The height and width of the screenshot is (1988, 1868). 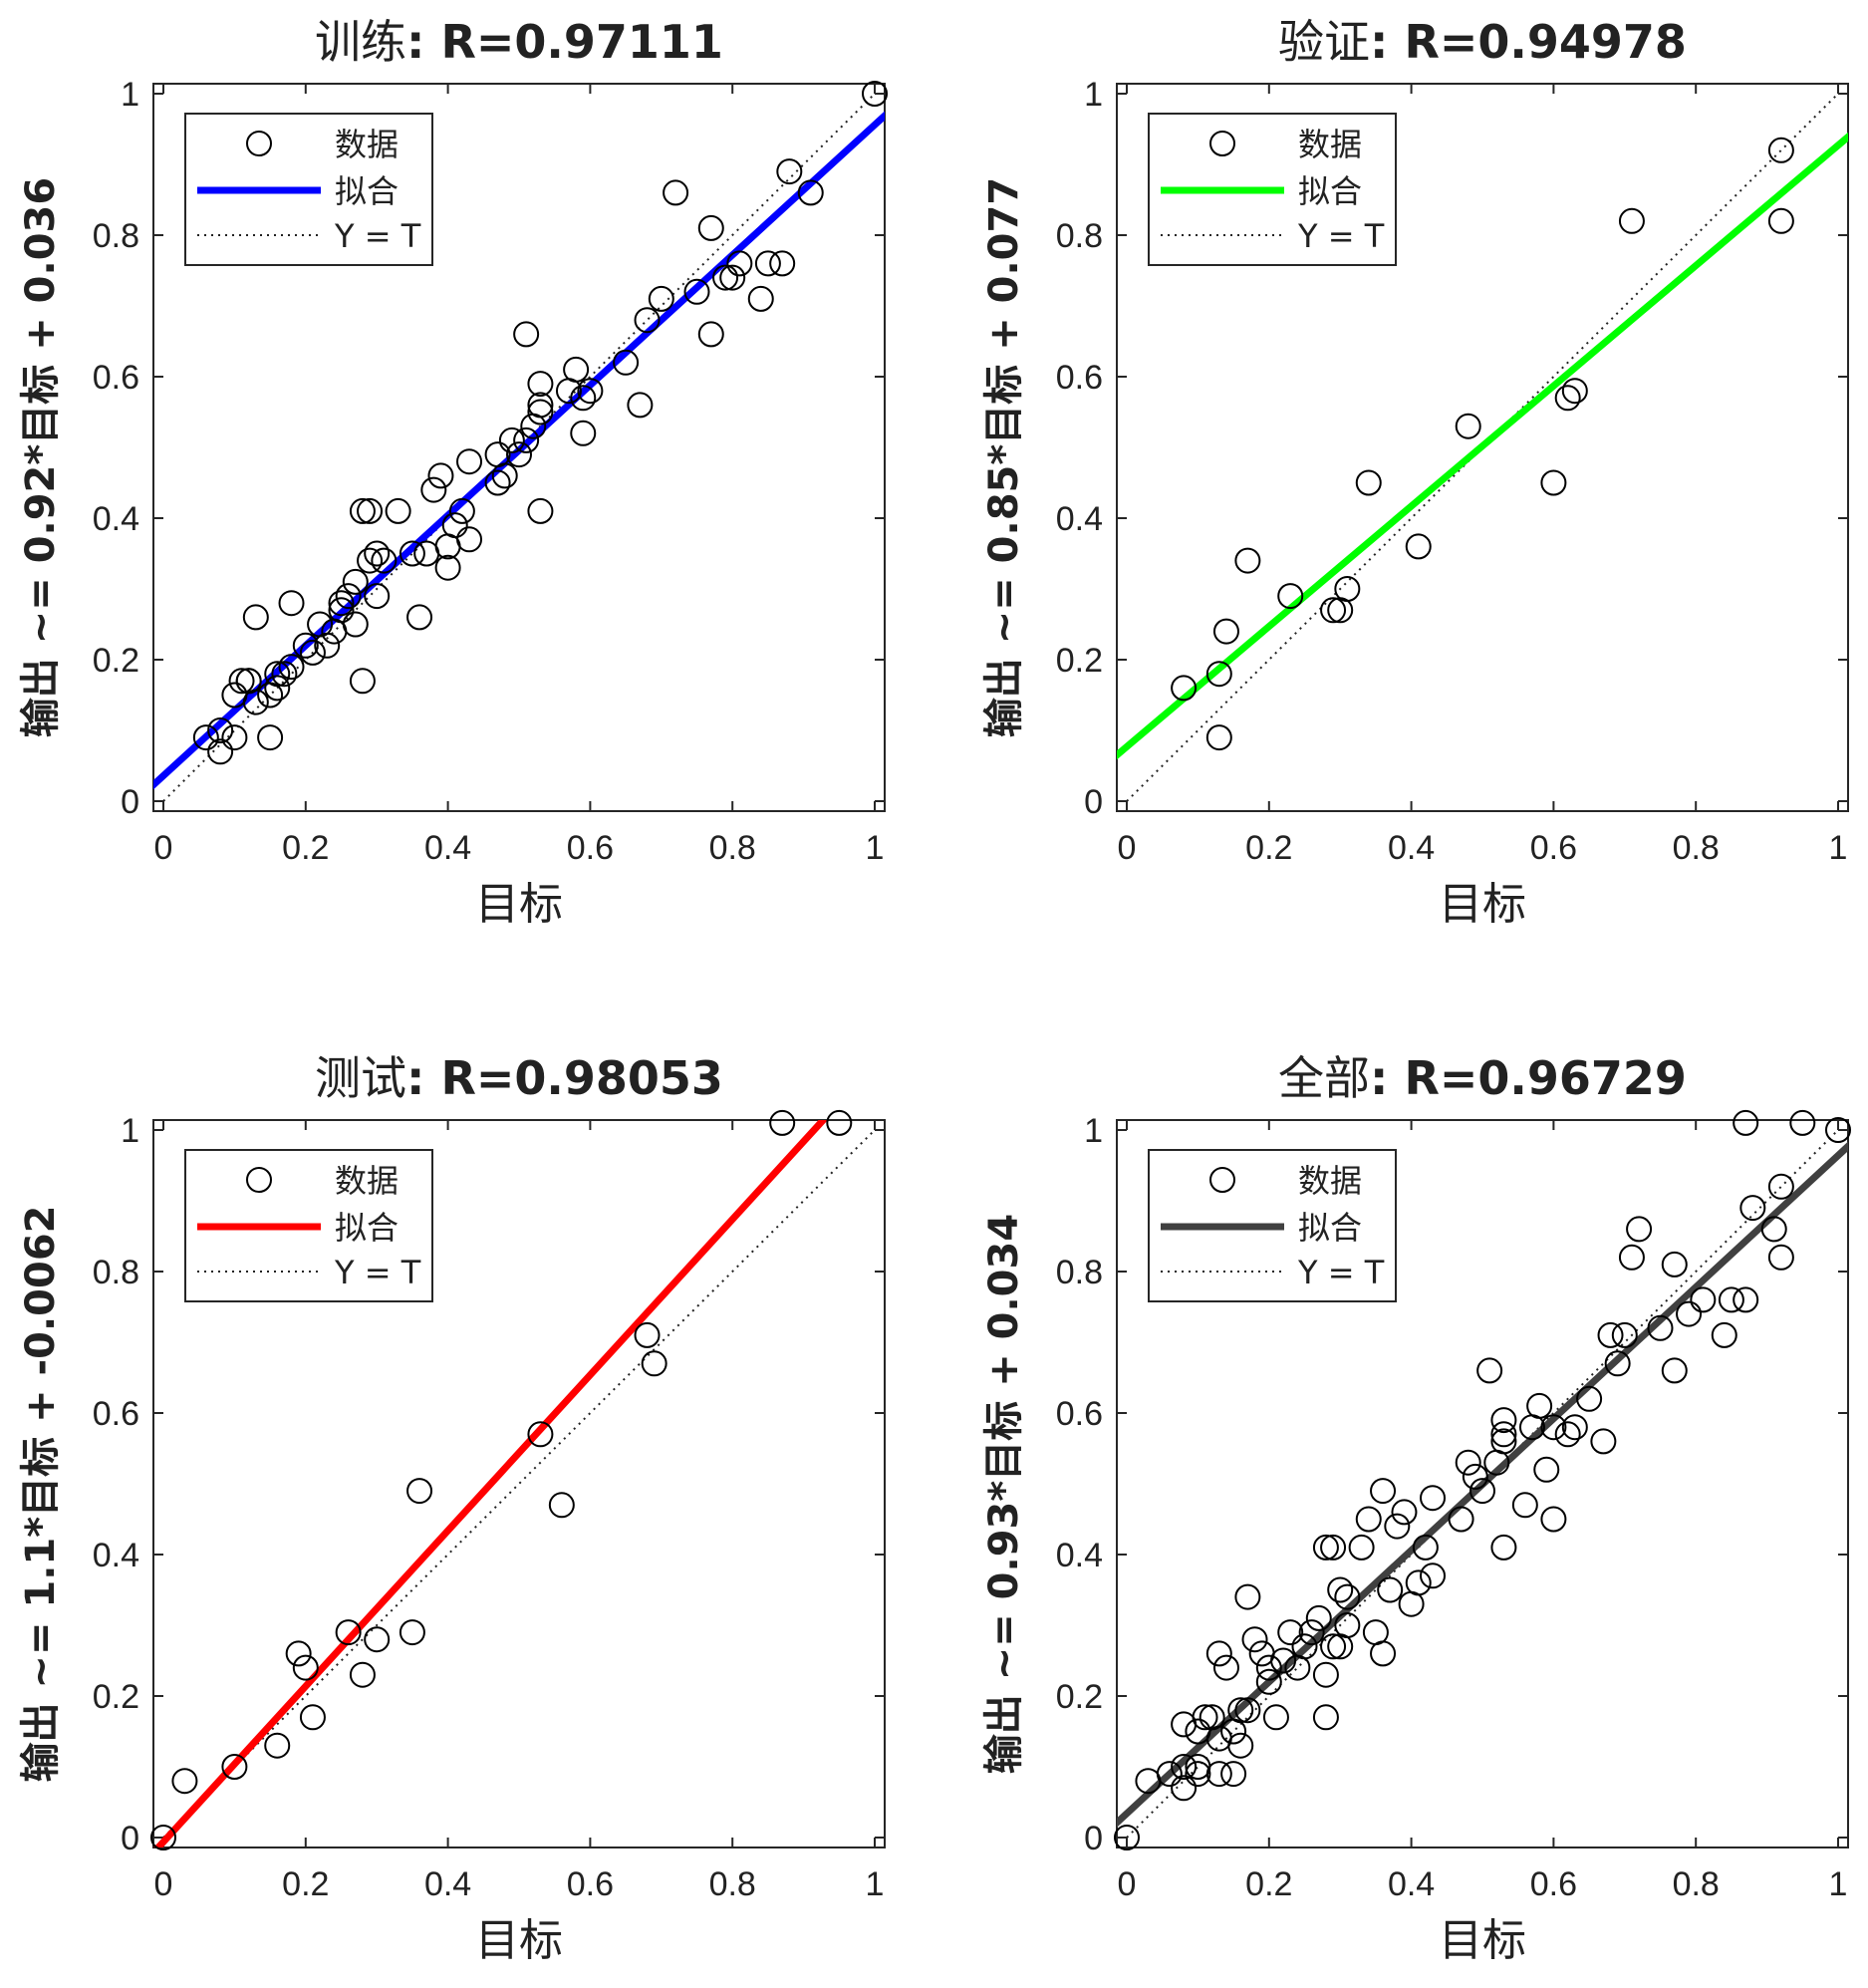 What do you see at coordinates (259, 1180) in the screenshot?
I see `legend-data-marker` at bounding box center [259, 1180].